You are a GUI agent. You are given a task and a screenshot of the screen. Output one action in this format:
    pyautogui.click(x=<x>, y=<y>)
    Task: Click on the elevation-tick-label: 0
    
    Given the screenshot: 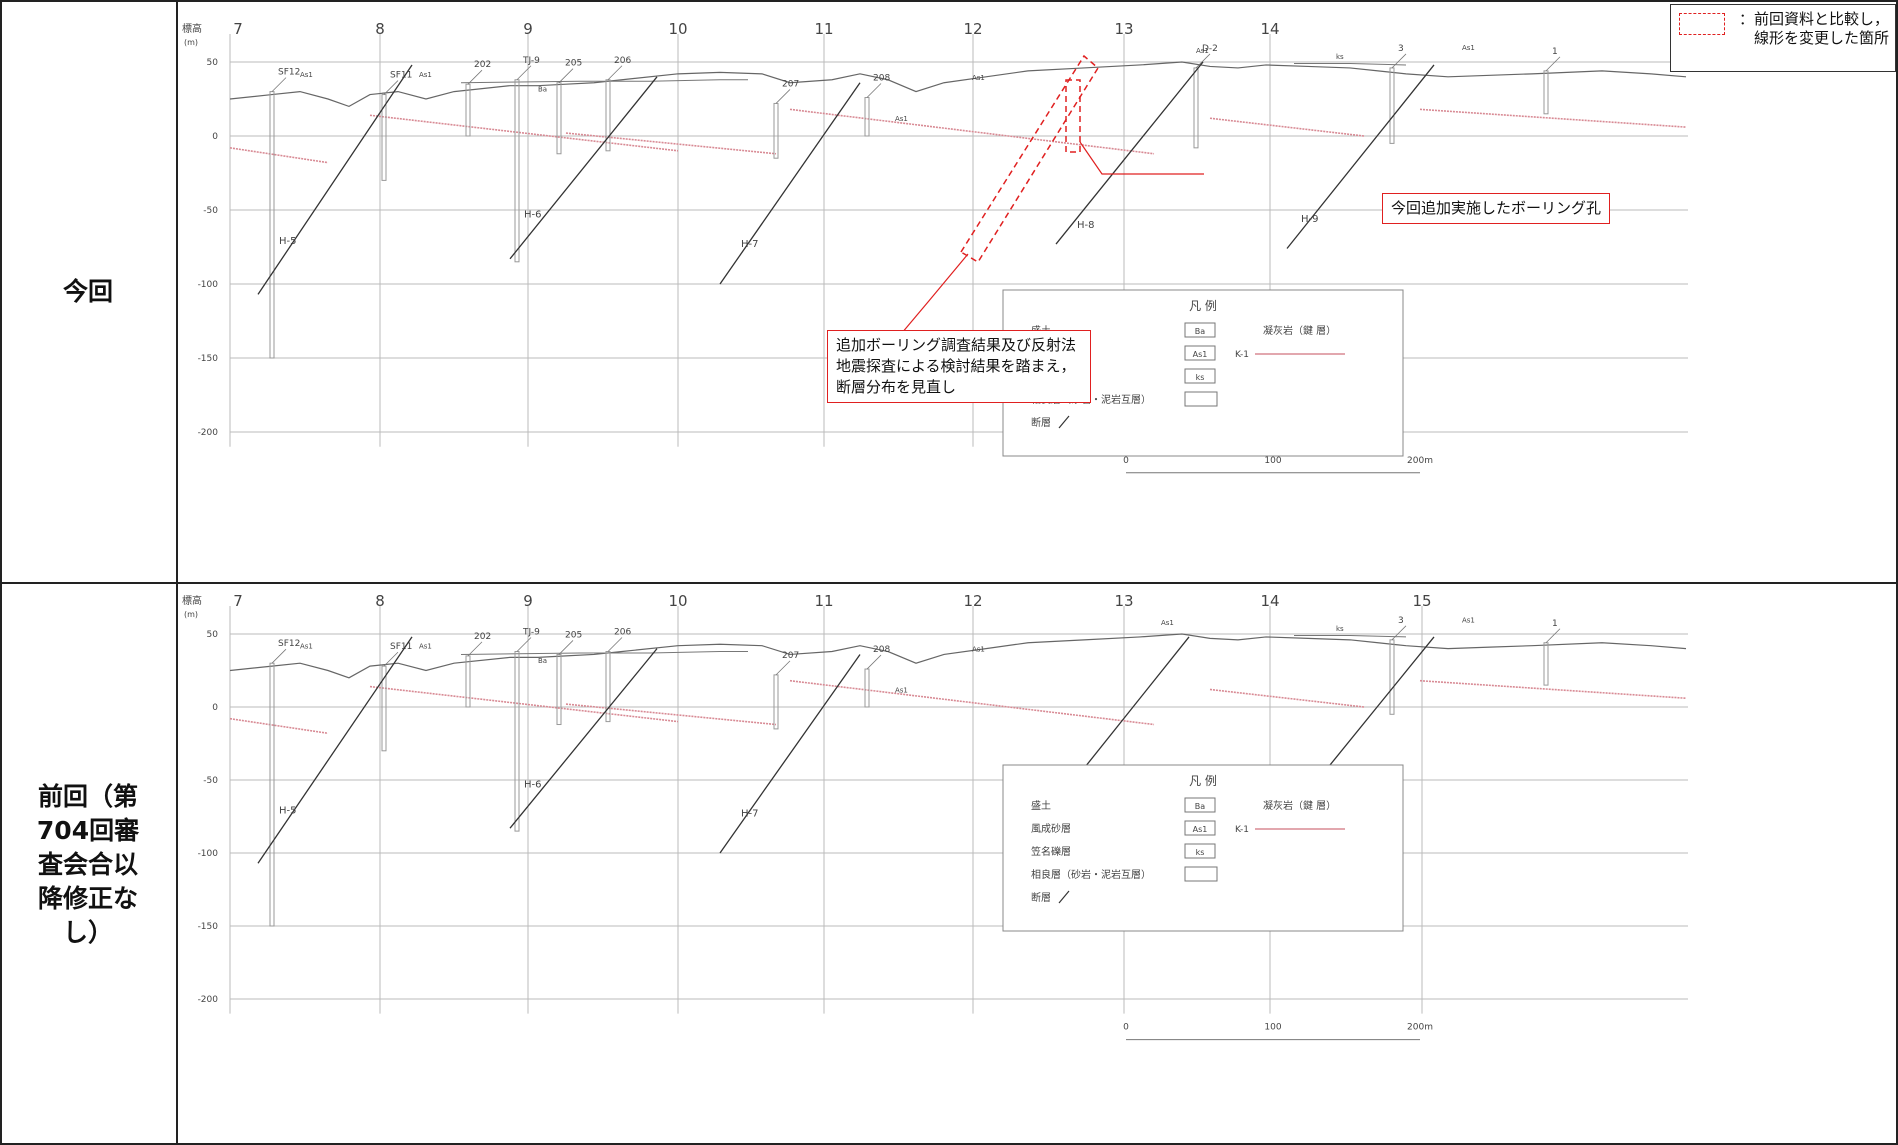 What is the action you would take?
    pyautogui.click(x=215, y=708)
    